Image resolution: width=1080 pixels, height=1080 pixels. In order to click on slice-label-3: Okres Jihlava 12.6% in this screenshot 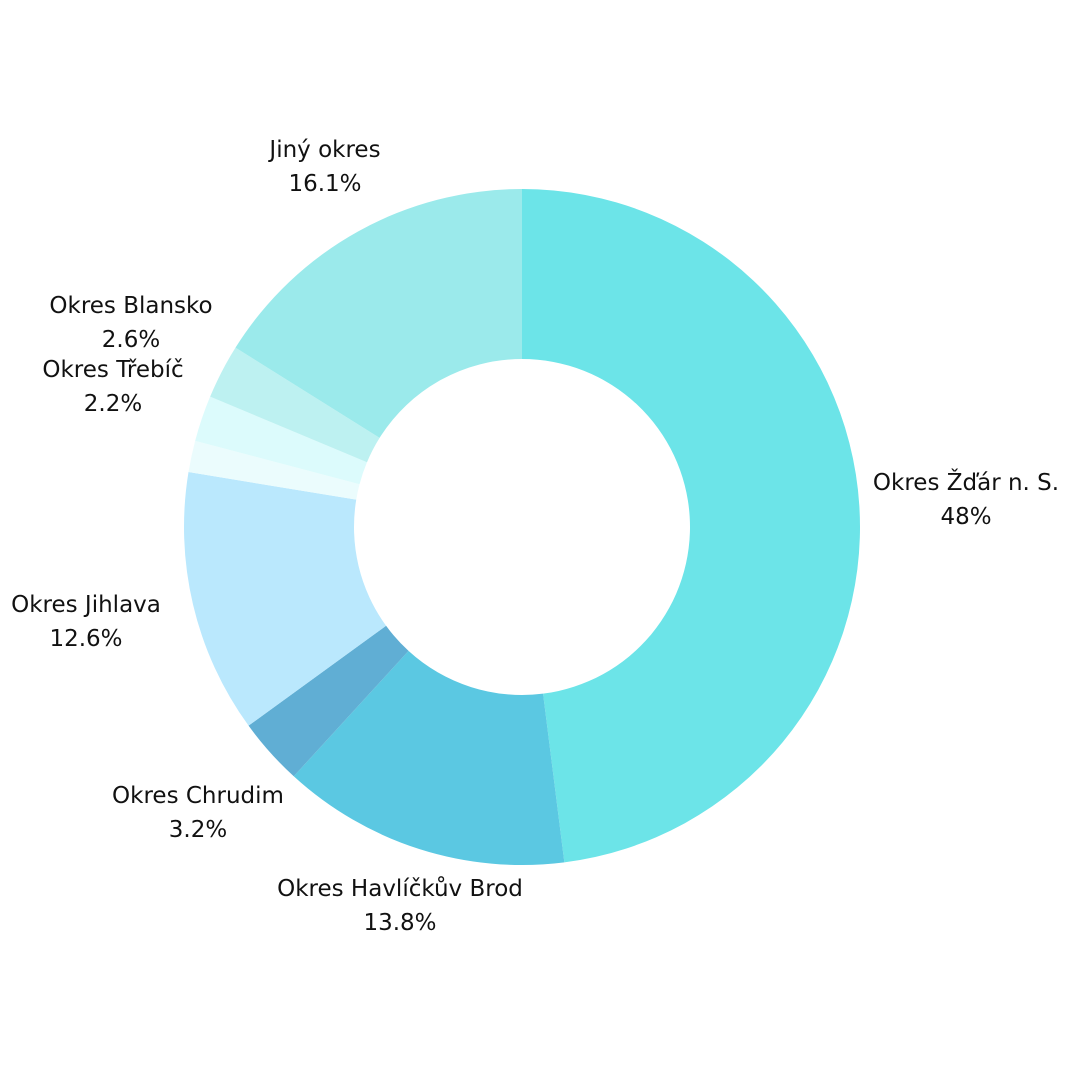, I will do `click(86, 622)`.